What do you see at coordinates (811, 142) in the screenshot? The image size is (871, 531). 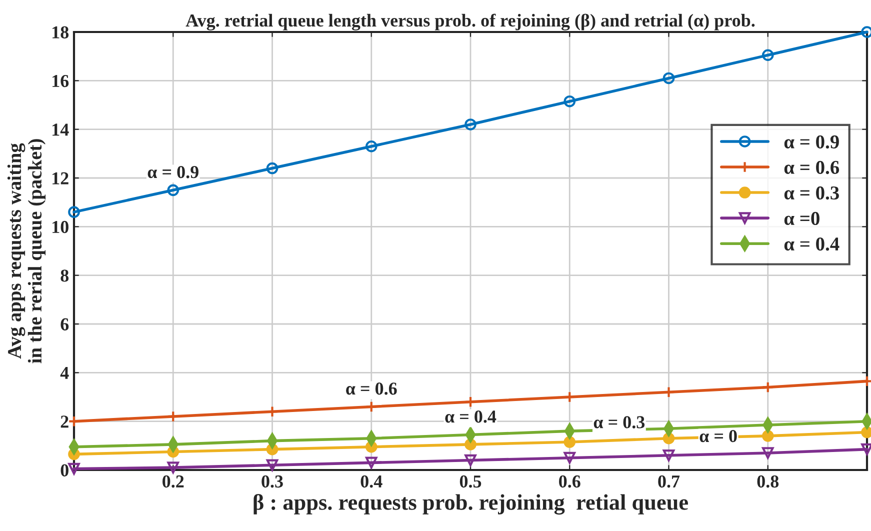 I see `legend-label: α = 0.9` at bounding box center [811, 142].